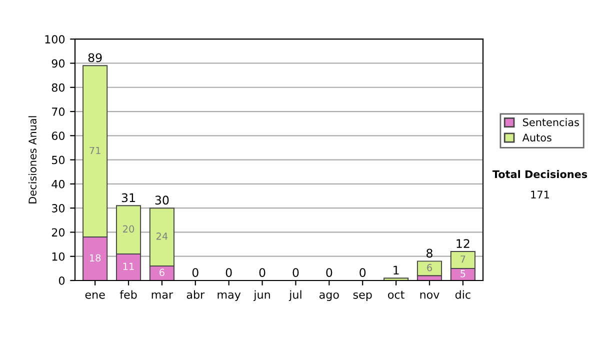  What do you see at coordinates (463, 243) in the screenshot?
I see `total-label: 12` at bounding box center [463, 243].